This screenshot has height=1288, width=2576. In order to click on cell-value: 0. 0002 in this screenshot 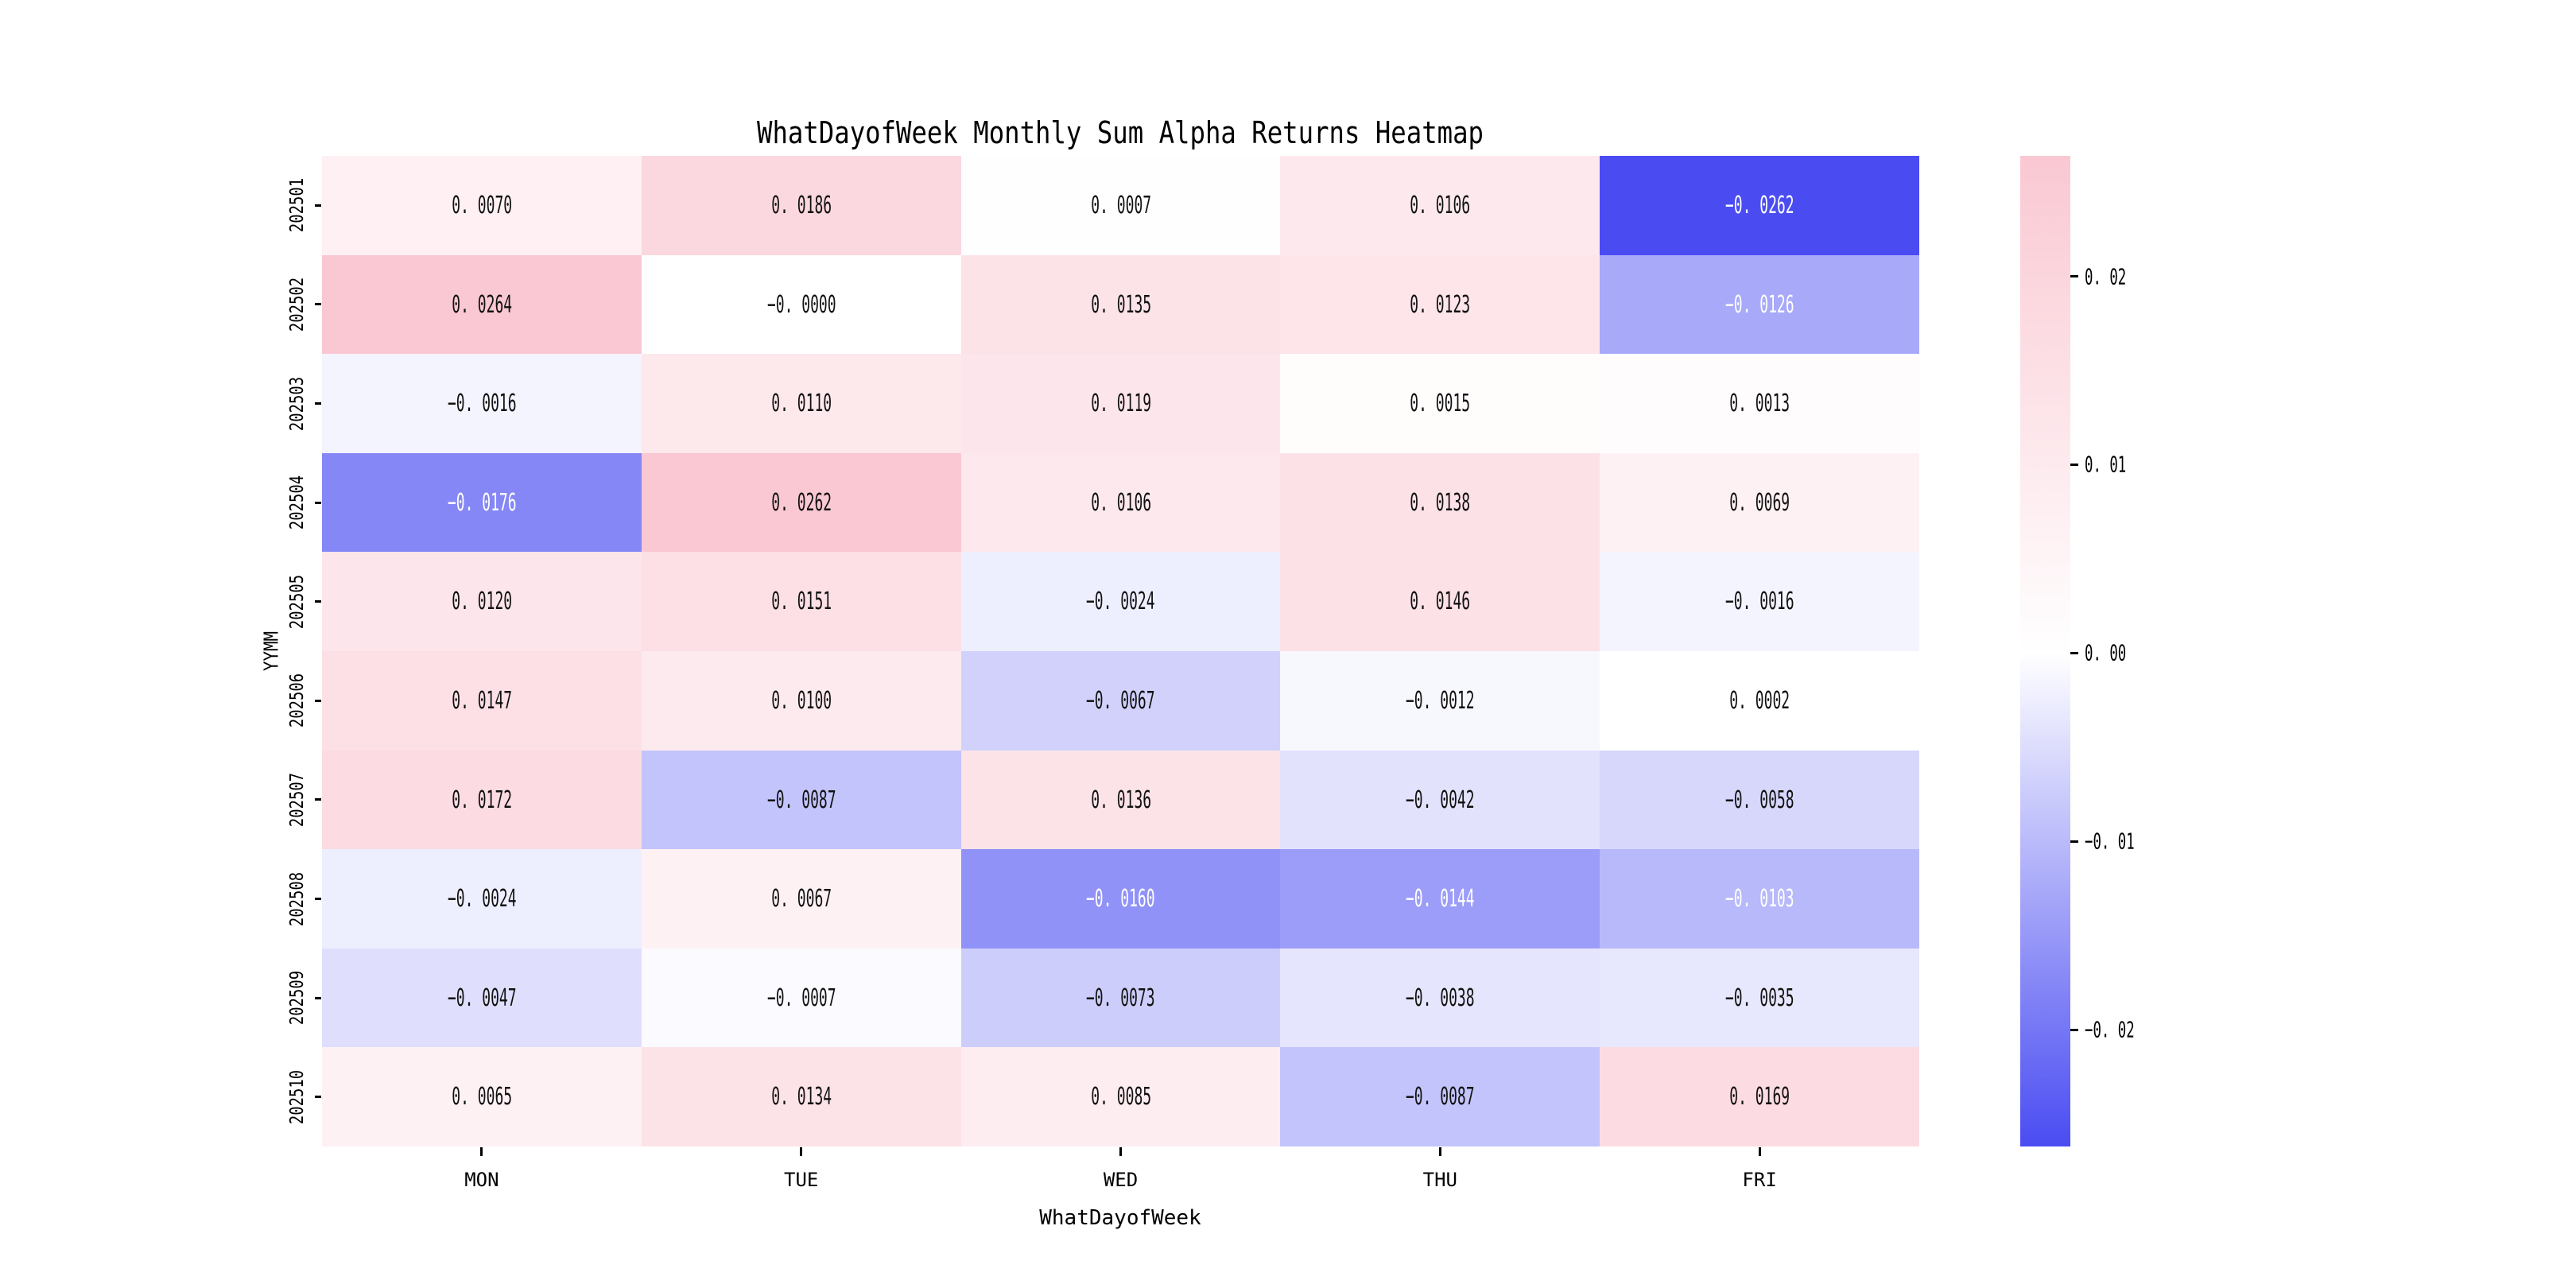, I will do `click(1760, 702)`.